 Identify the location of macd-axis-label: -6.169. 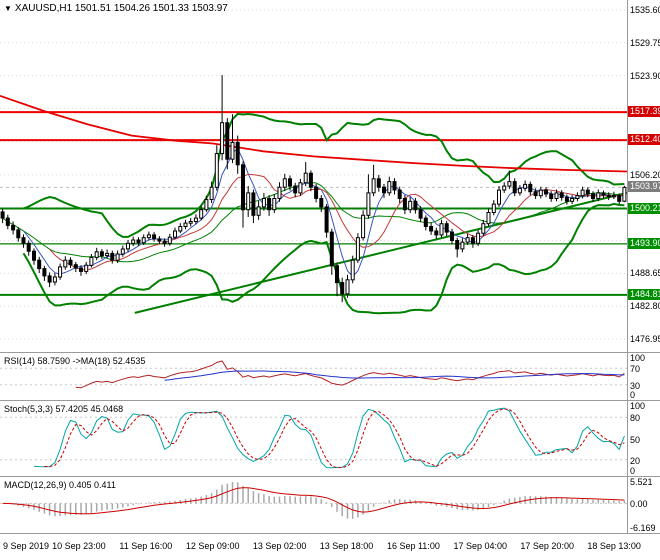
(643, 528).